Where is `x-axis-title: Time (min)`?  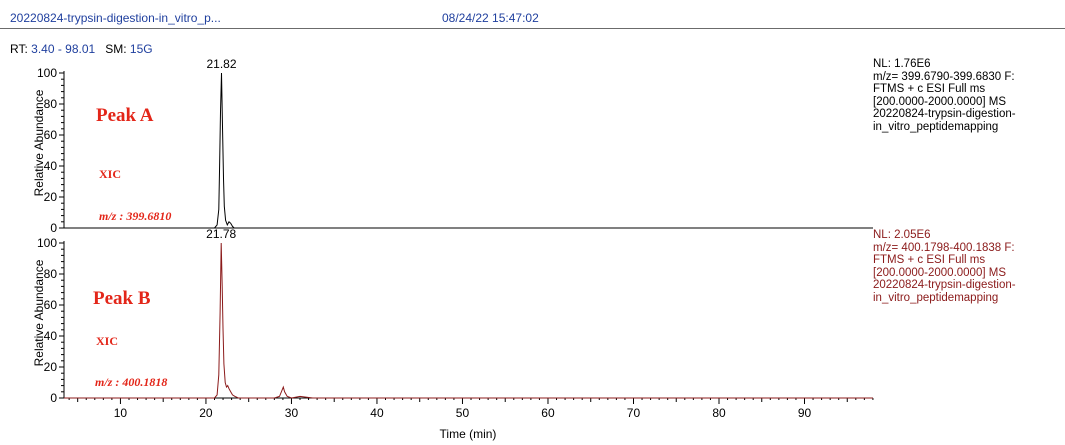 x-axis-title: Time (min) is located at coordinates (468, 434).